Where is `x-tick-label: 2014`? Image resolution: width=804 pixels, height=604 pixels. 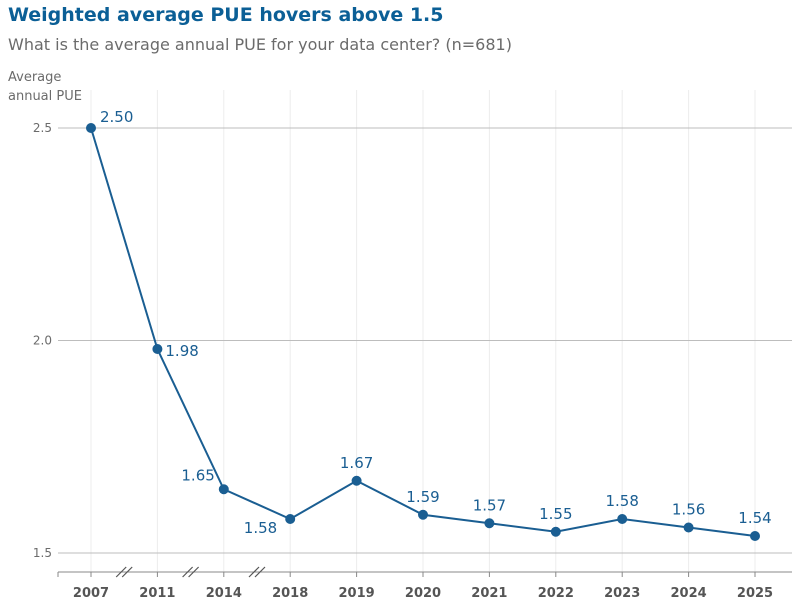 x-tick-label: 2014 is located at coordinates (224, 593).